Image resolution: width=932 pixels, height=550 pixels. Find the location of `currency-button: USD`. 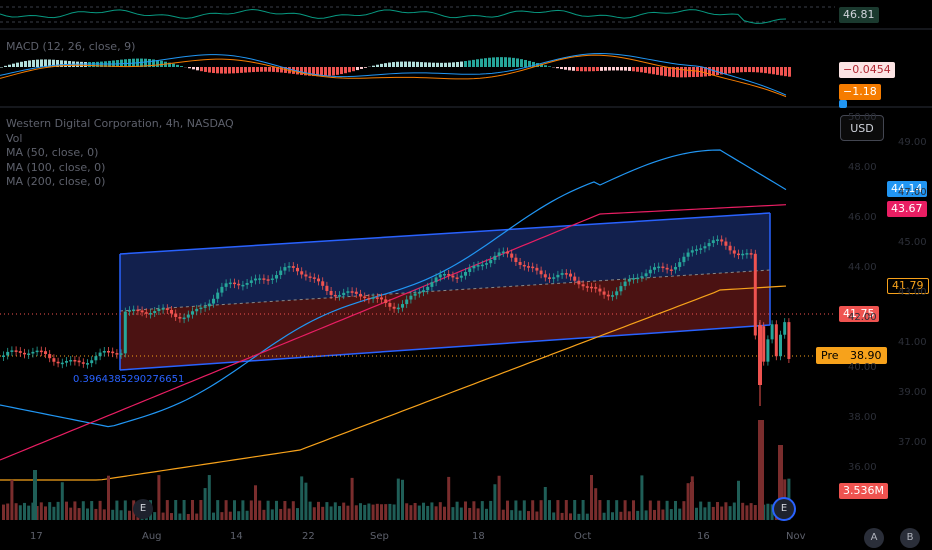

currency-button: USD is located at coordinates (862, 128).